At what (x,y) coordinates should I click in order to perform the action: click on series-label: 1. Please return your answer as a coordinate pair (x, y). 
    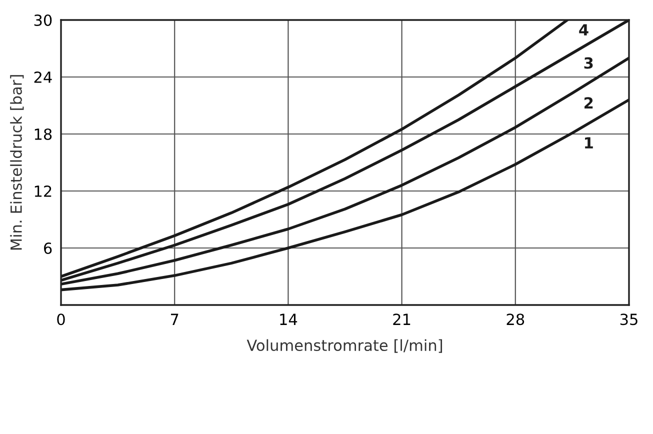
    Looking at the image, I should click on (589, 142).